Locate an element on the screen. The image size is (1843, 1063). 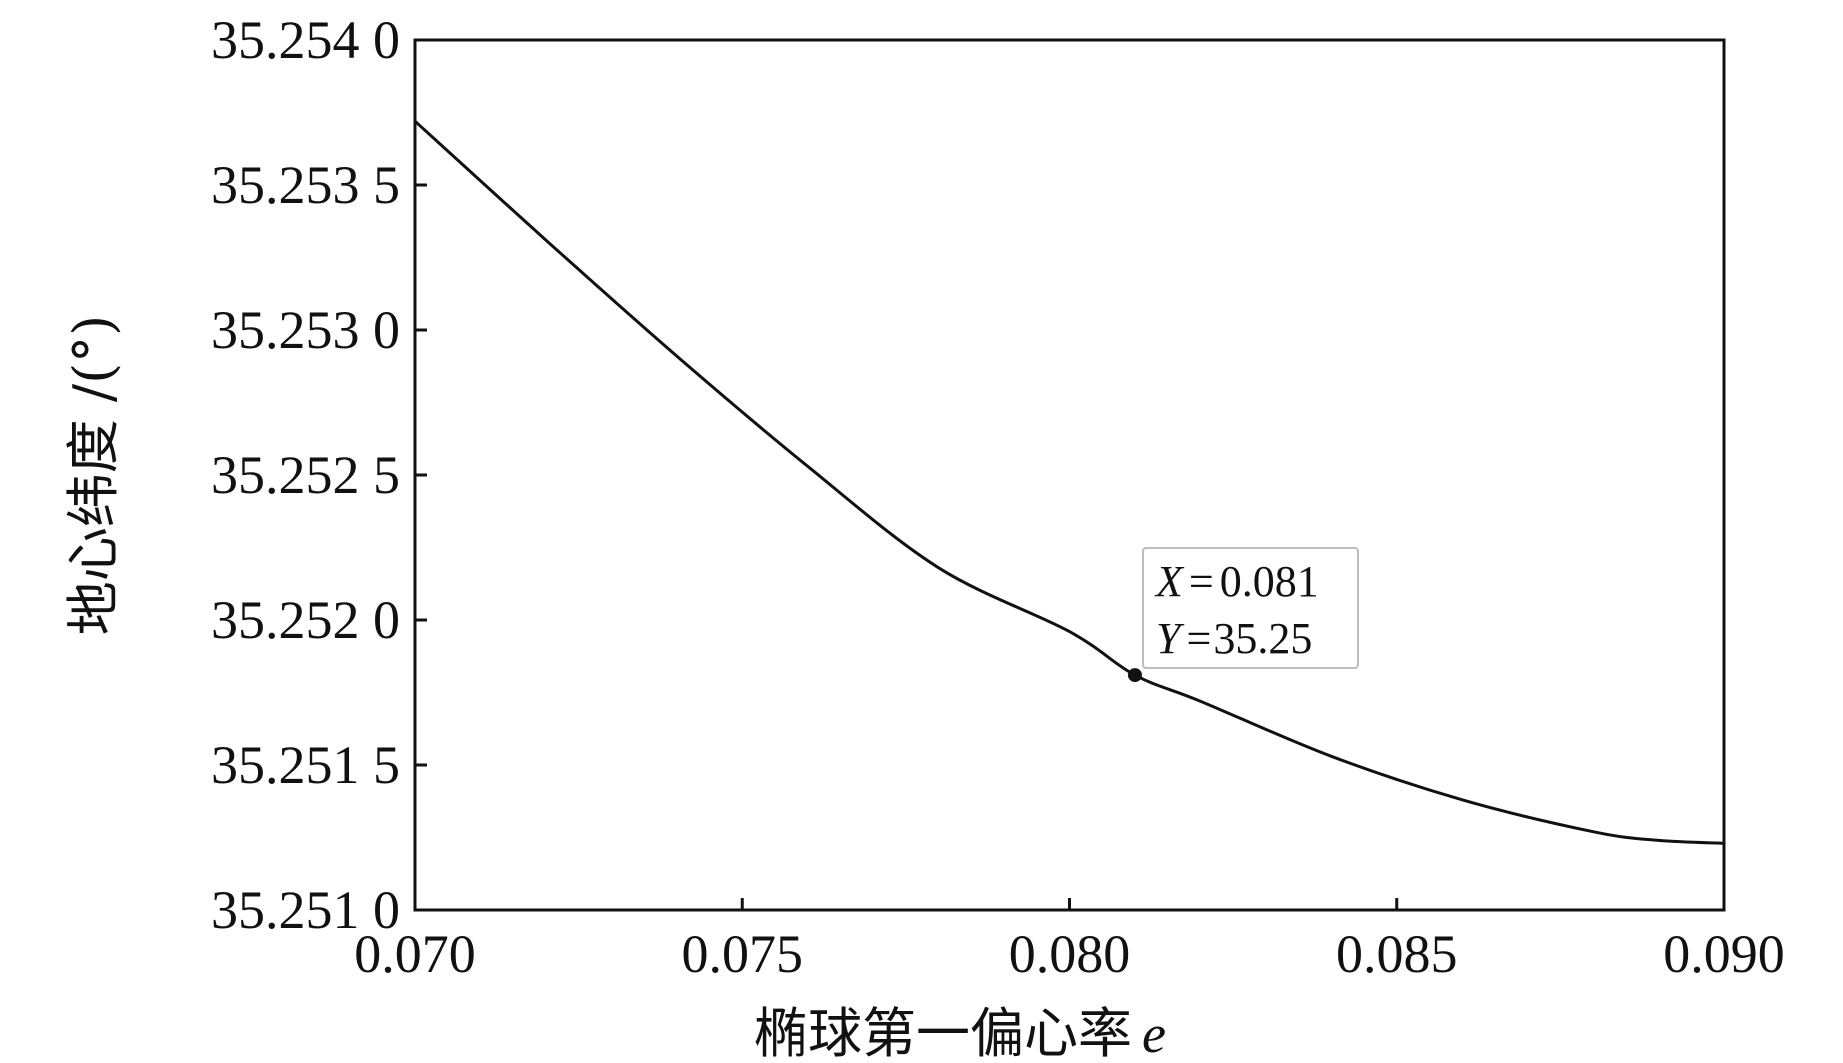
x-axis-label-text: 椭球第一偏心率 is located at coordinates (943, 1032).